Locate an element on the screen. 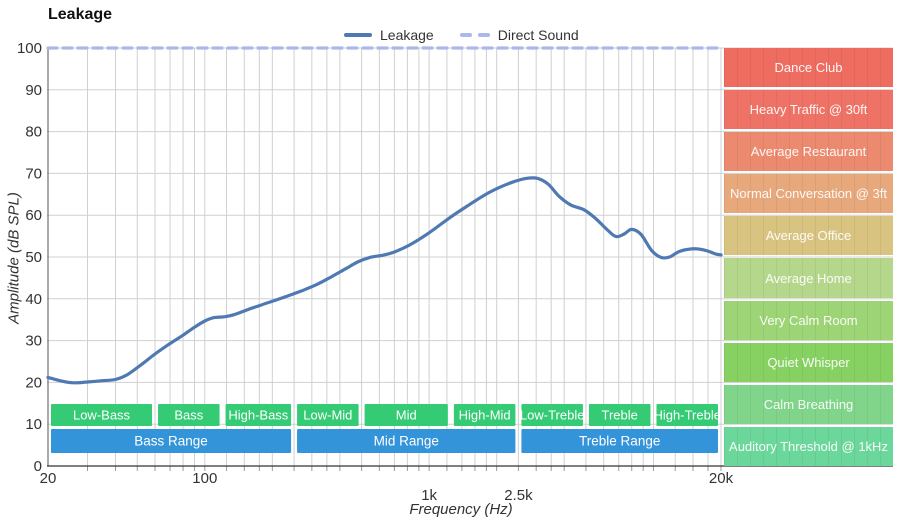  range-band-label: Treble Range is located at coordinates (619, 441).